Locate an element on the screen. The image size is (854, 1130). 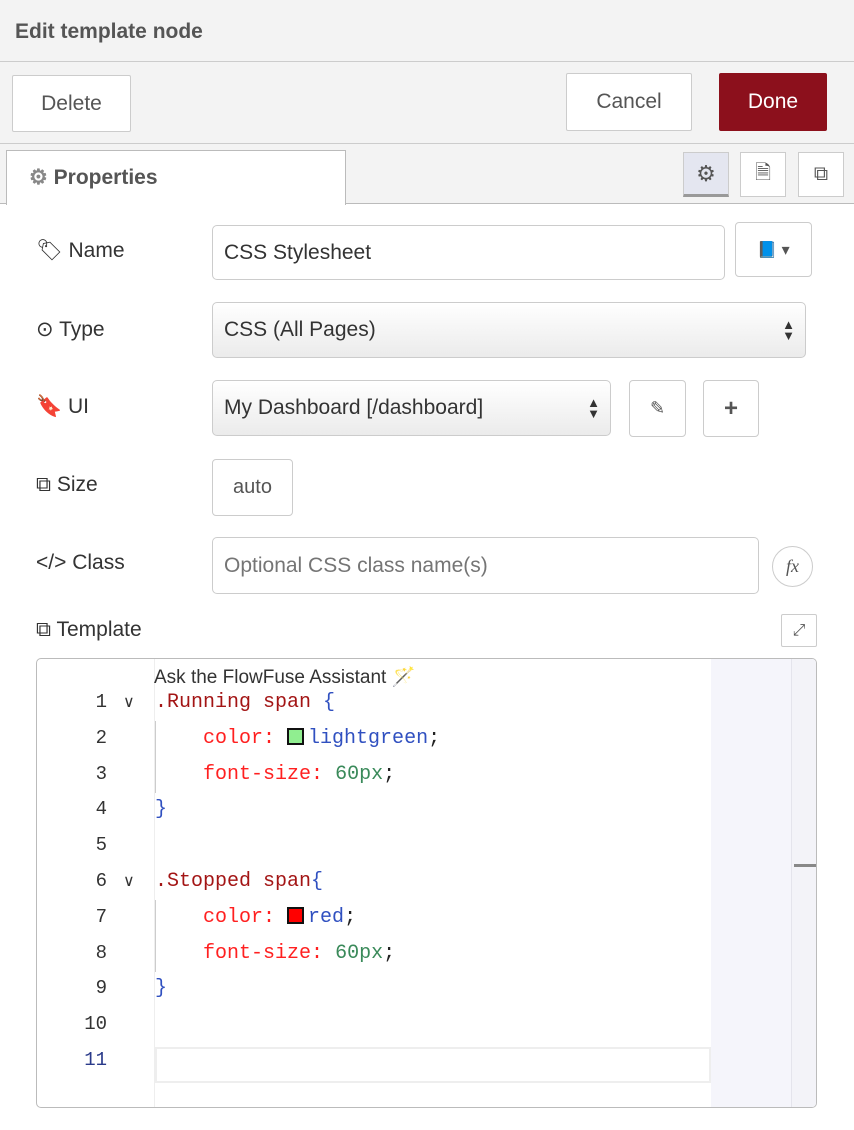
code-line: .Running span { is located at coordinates (245, 702).